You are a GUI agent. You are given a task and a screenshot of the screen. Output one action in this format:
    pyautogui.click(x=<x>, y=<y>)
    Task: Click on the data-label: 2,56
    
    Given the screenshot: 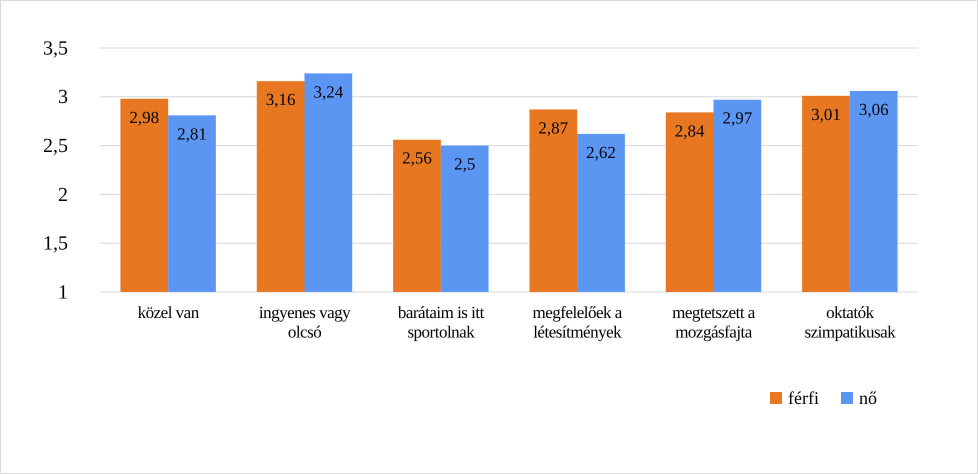 What is the action you would take?
    pyautogui.click(x=417, y=158)
    